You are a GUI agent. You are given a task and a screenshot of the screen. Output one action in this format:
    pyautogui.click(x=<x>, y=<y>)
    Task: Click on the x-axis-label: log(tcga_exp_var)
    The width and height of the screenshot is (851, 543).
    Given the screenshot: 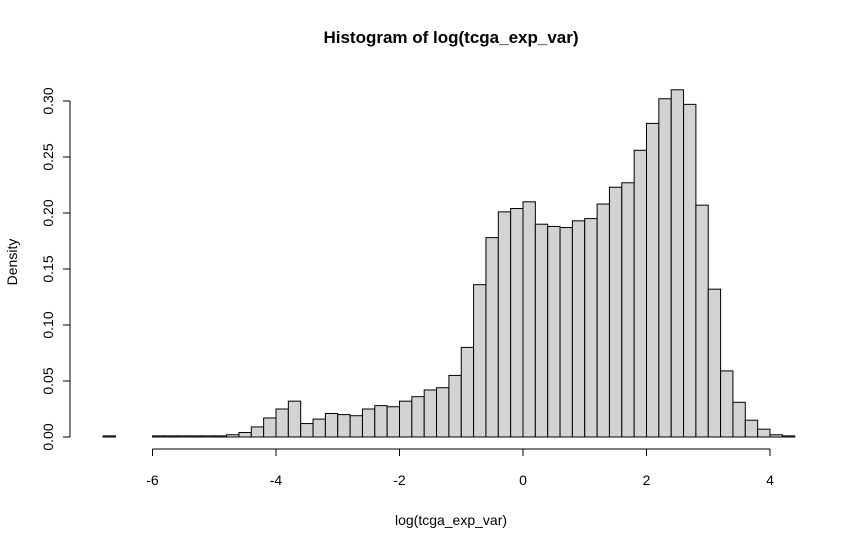 What is the action you would take?
    pyautogui.click(x=451, y=520)
    